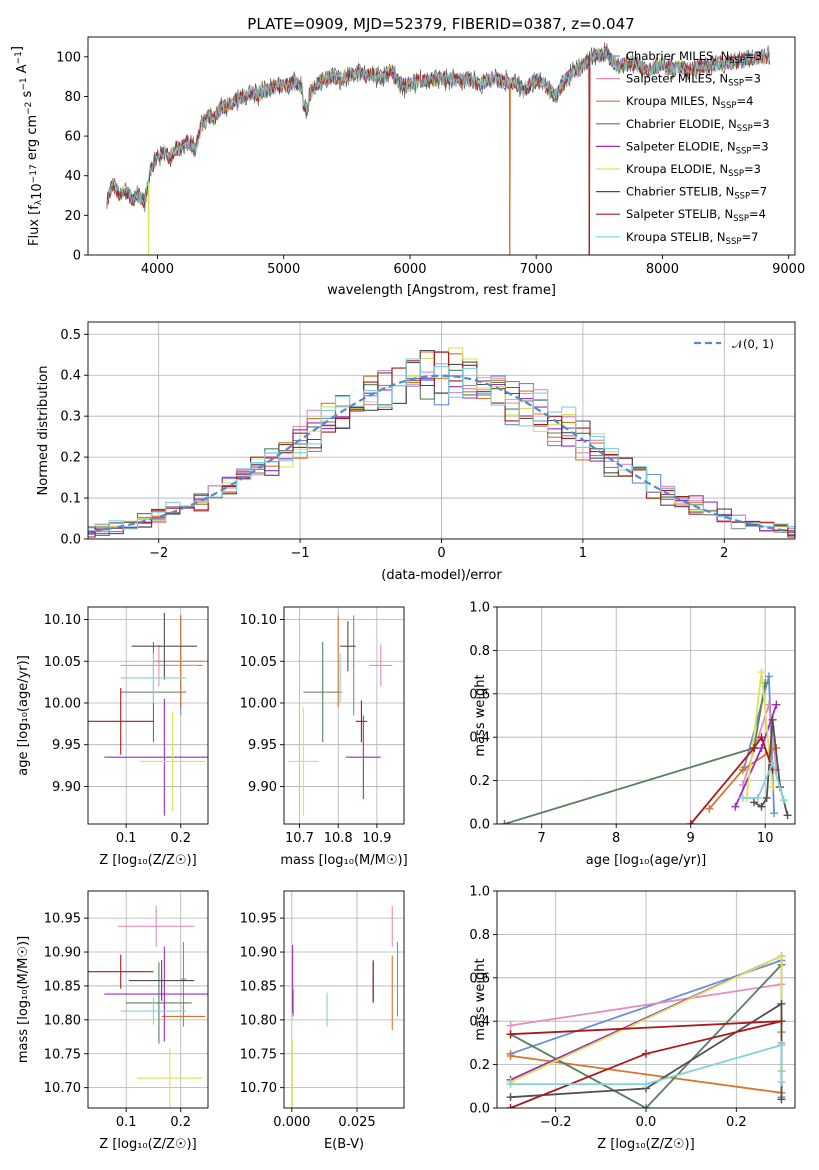 The height and width of the screenshot is (1170, 819). Describe the element at coordinates (438, 125) in the screenshot. I see `spectrum-line-kroupa-stelib` at that location.